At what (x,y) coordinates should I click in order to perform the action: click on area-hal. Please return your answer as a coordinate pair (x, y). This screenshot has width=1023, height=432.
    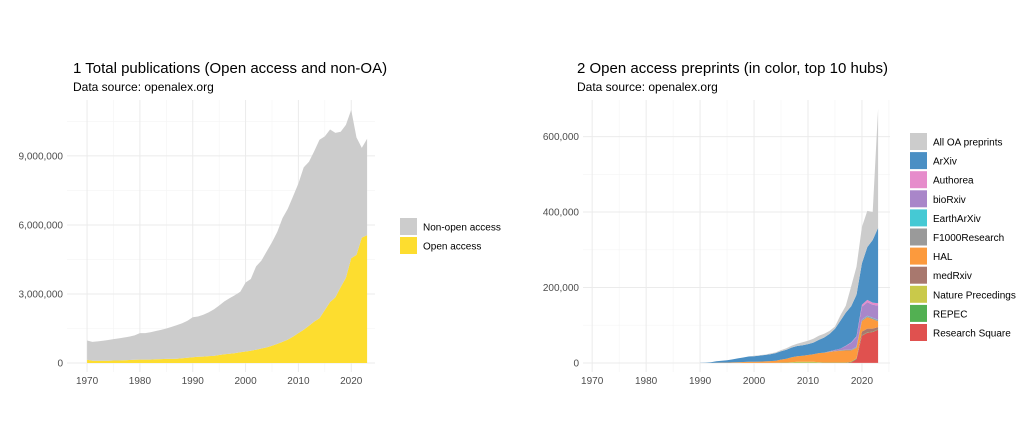
    Looking at the image, I should click on (789, 340).